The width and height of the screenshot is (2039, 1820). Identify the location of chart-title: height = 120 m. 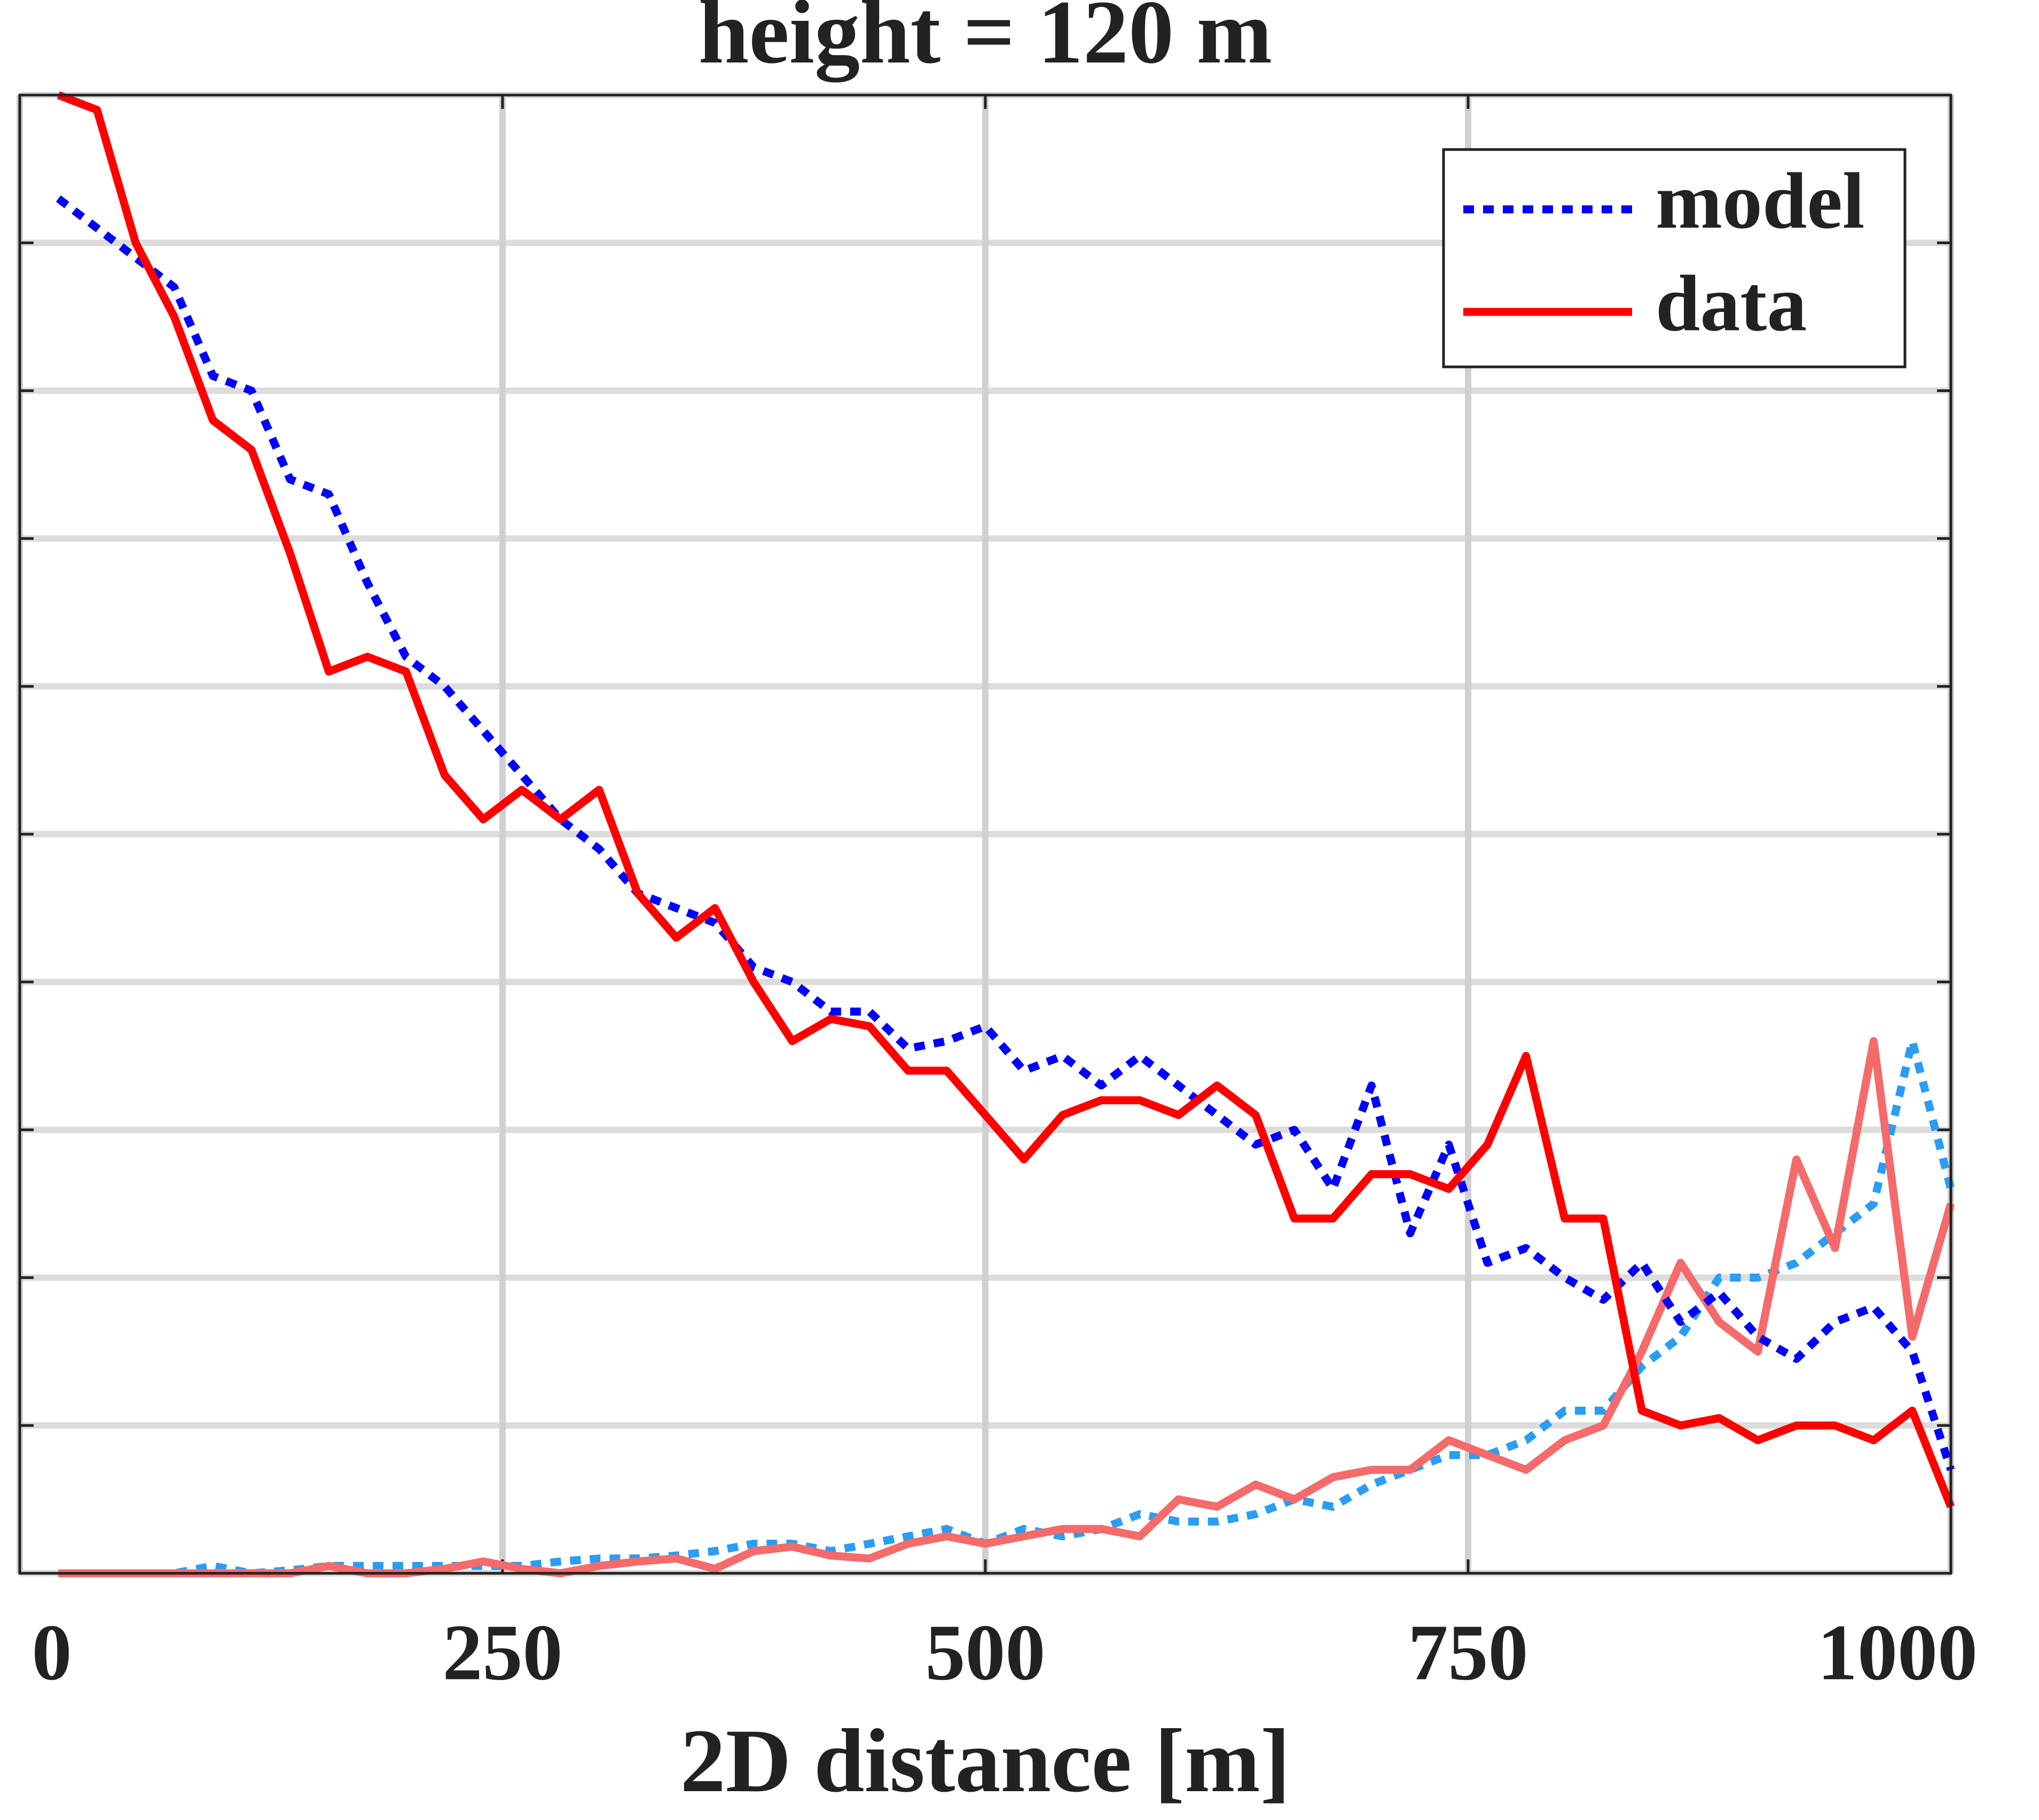
(986, 41).